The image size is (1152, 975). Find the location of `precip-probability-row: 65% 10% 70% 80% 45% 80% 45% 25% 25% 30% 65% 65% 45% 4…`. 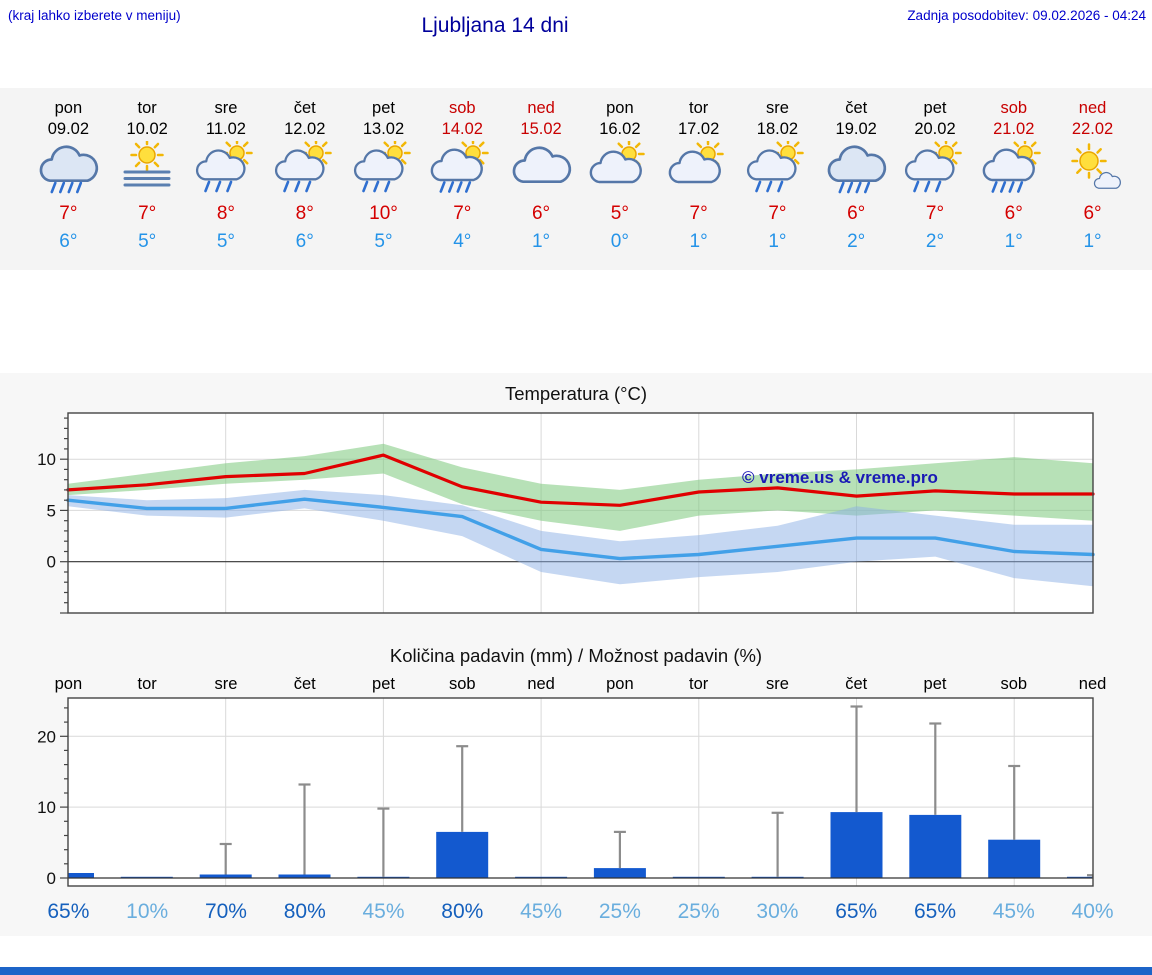

precip-probability-row: 65% 10% 70% 80% 45% 80% 45% 25% 25% 30% 65% 65% 45% 4… is located at coordinates (576, 912).